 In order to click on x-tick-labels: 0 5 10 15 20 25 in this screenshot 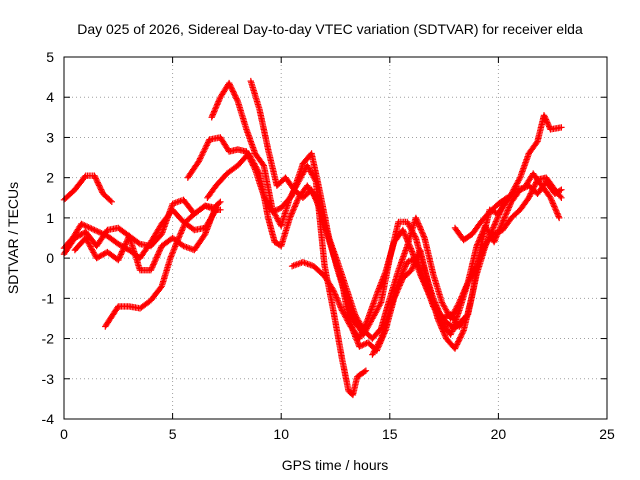, I will do `click(337, 434)`.